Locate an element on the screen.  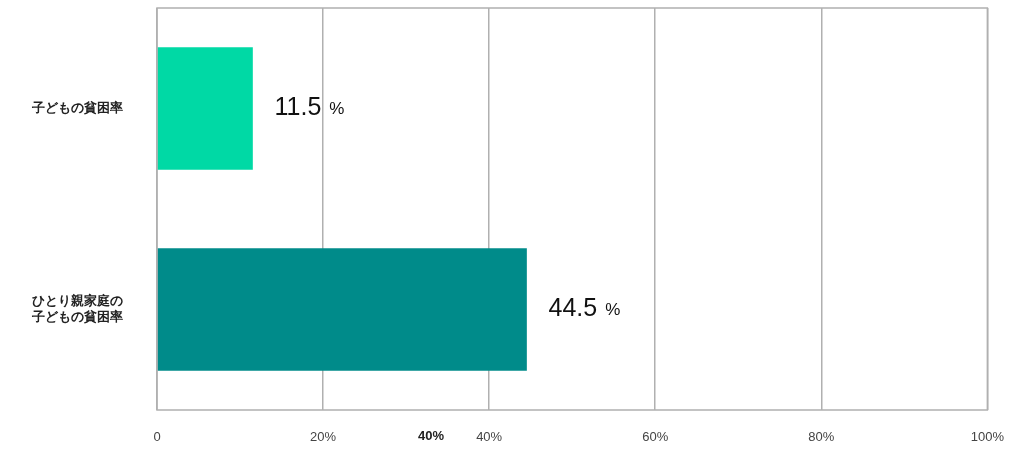
x-tick-label: 20% is located at coordinates (323, 437).